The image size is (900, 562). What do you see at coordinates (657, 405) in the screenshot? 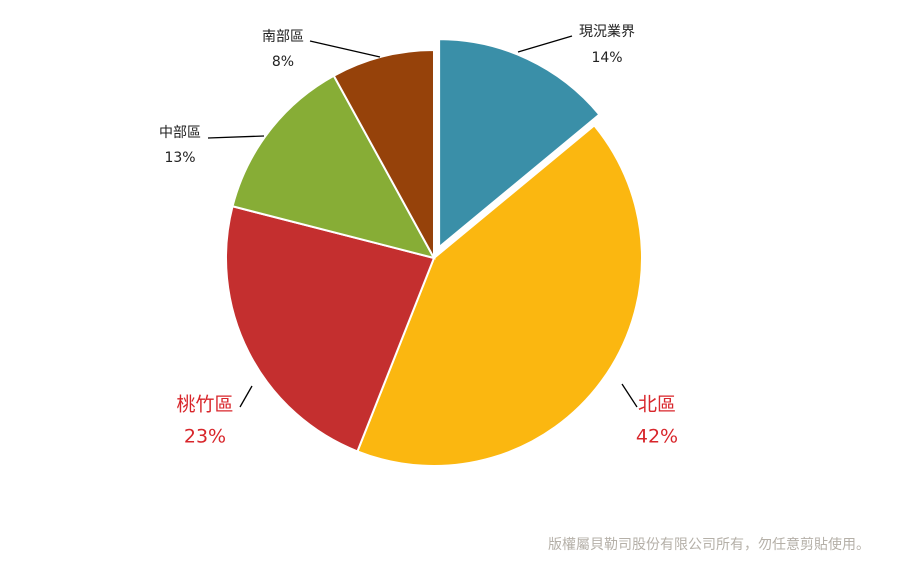
I see `category-label: 北區` at bounding box center [657, 405].